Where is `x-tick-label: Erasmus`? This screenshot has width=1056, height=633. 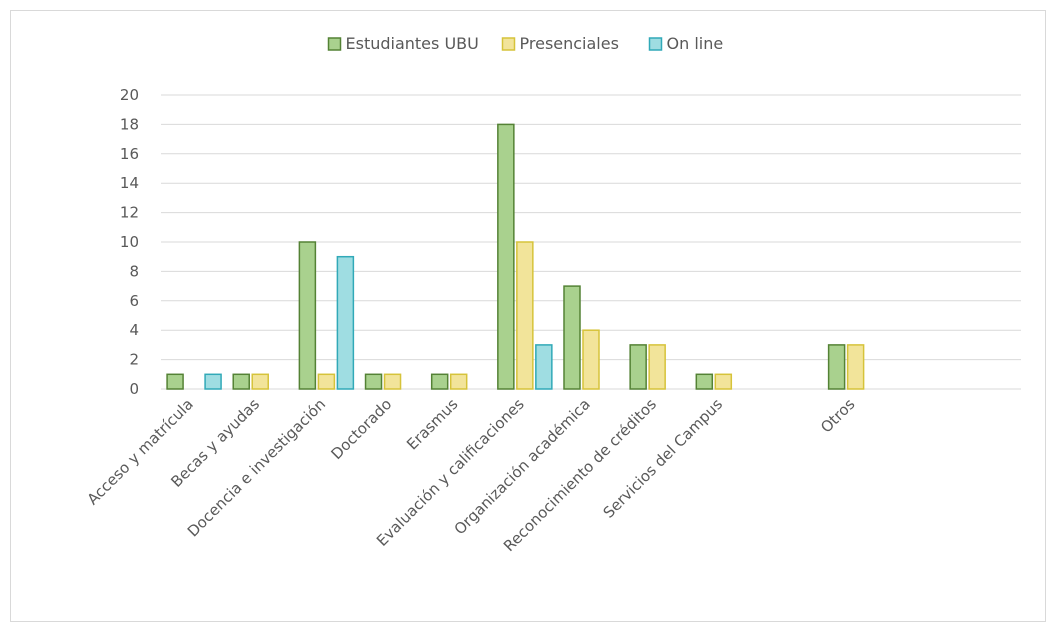
x-tick-label: Erasmus is located at coordinates (432, 424).